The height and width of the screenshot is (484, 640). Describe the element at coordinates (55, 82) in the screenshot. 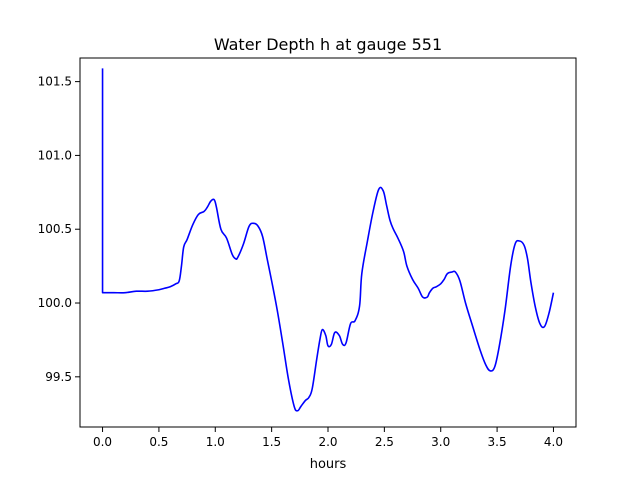

I see `y-tick-label: 101.5` at that location.